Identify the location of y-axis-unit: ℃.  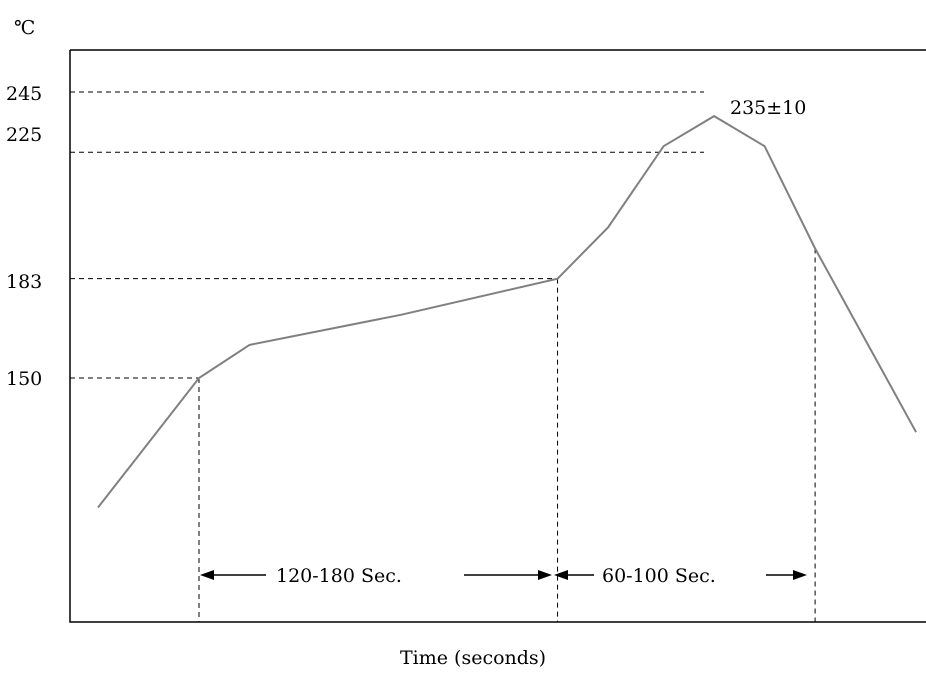
(24, 28).